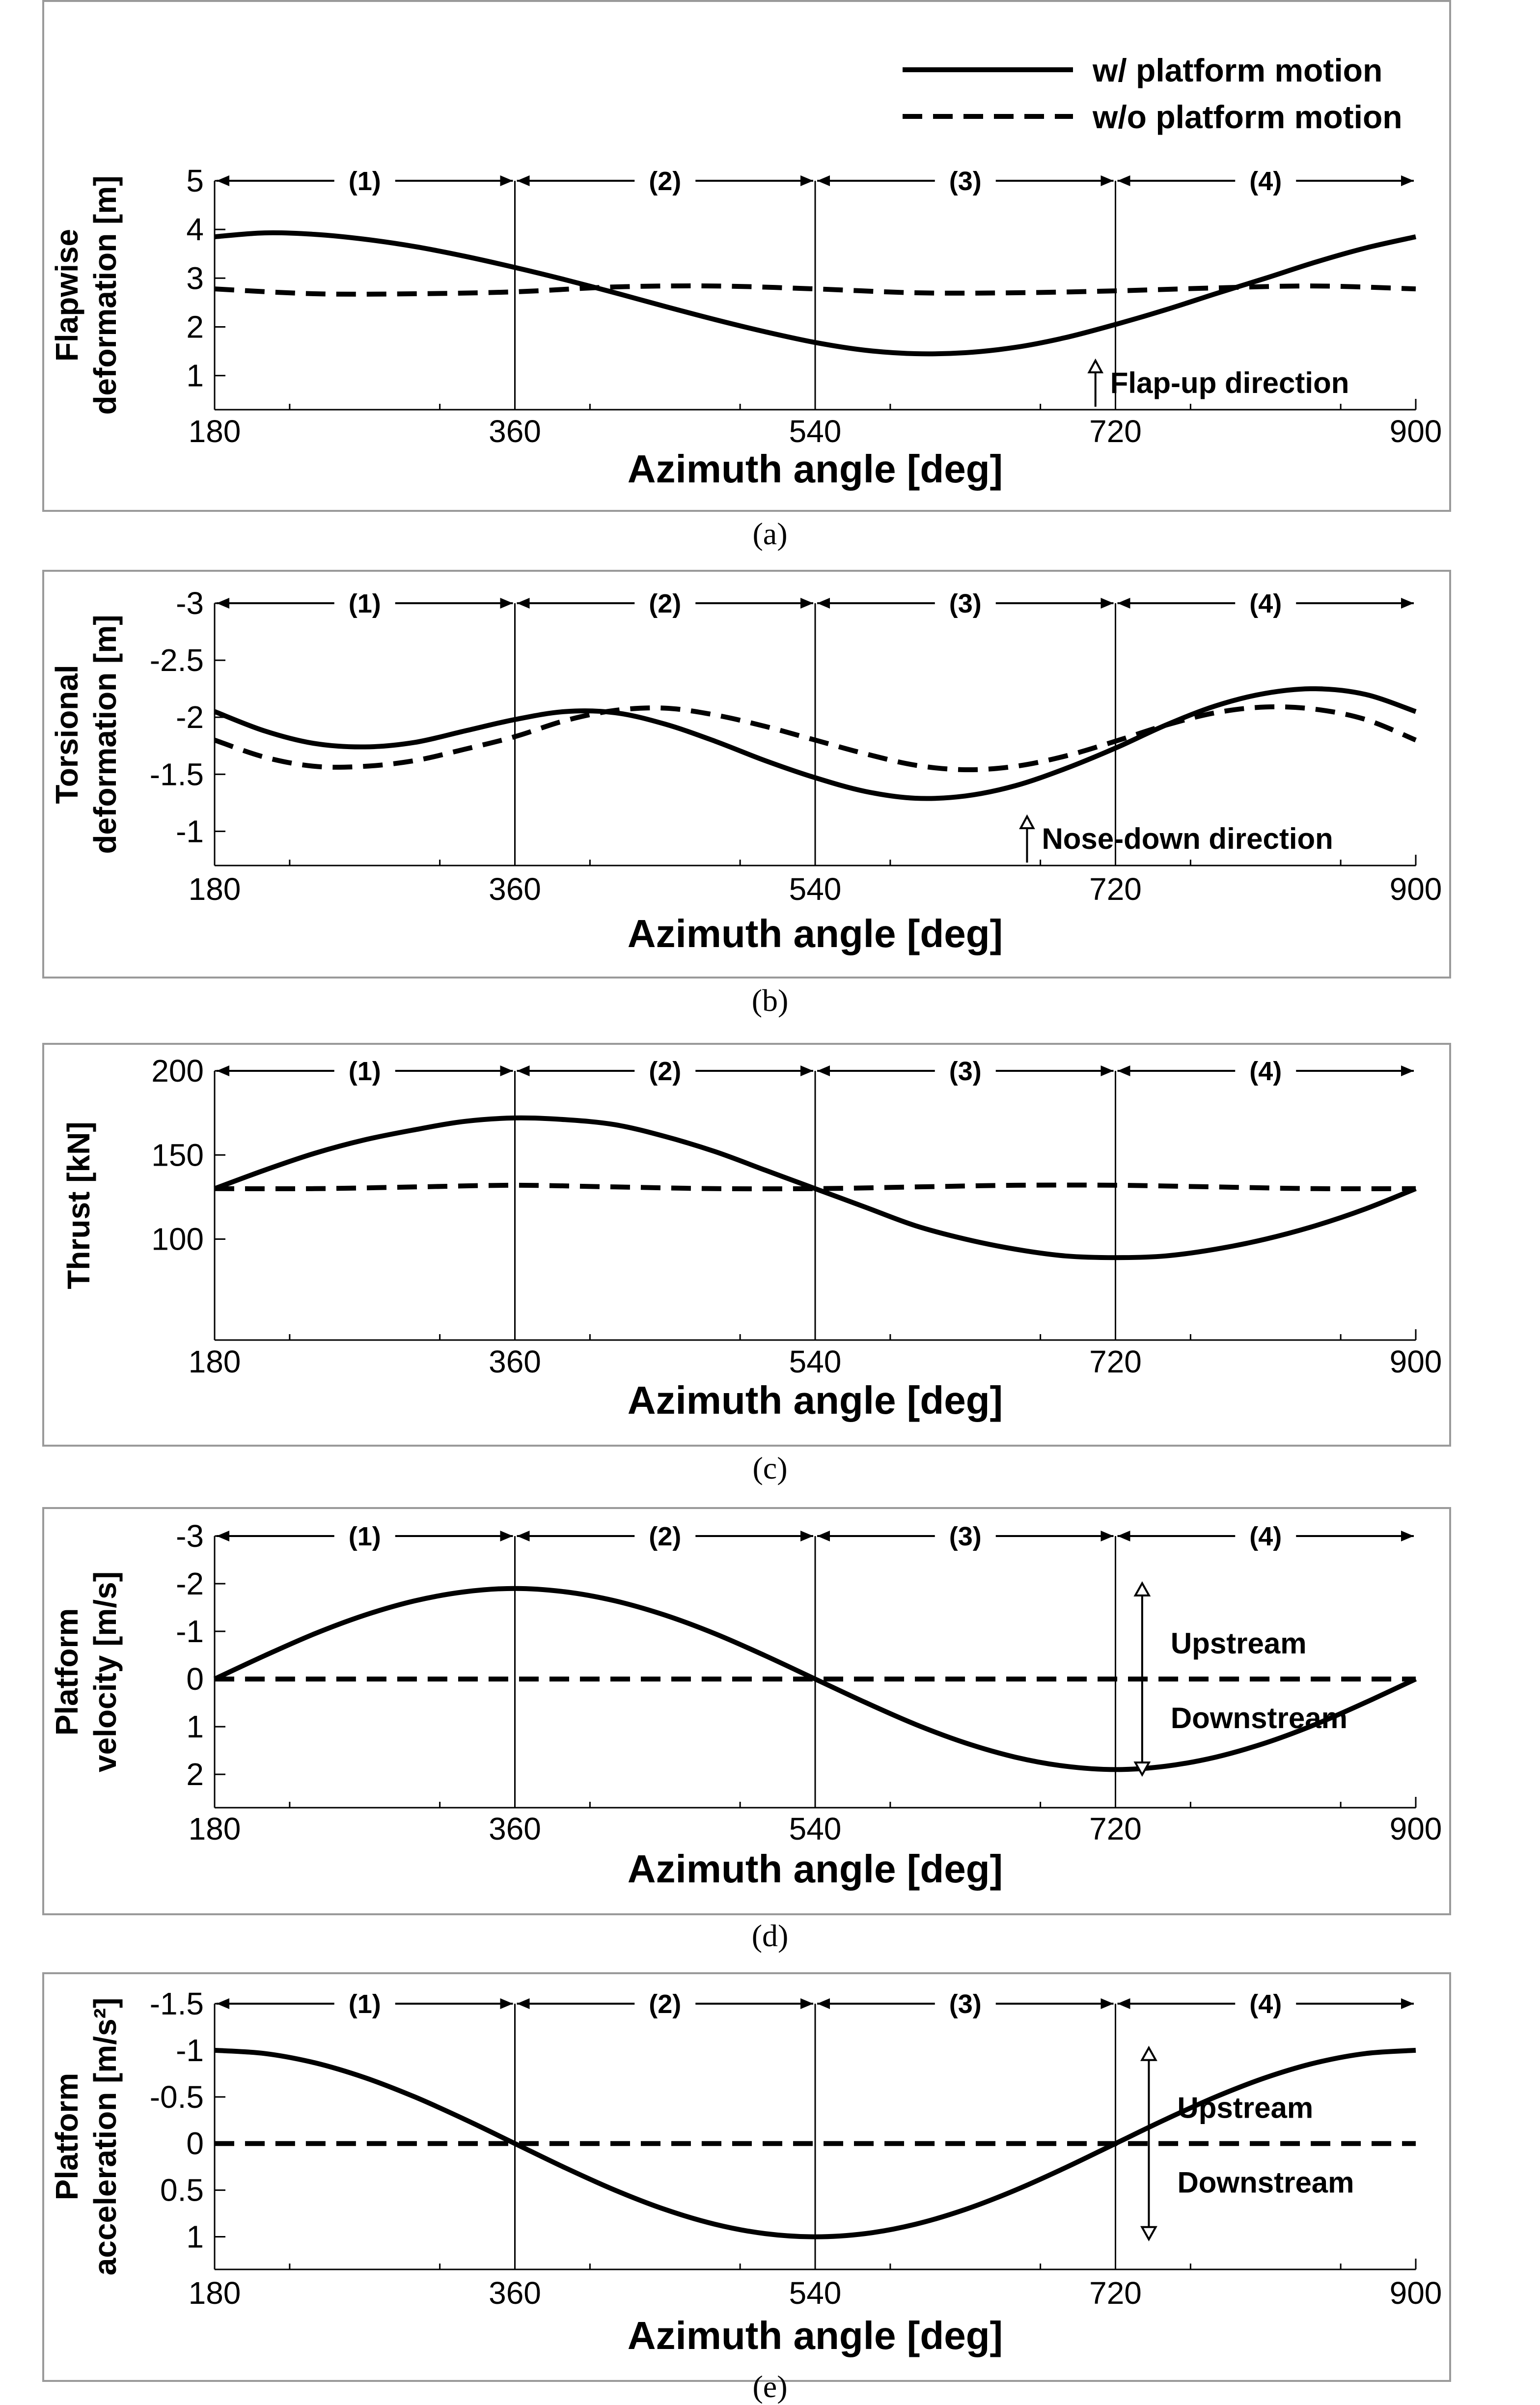 This screenshot has width=1540, height=2405. I want to click on y-tick-label: 100, so click(177, 1239).